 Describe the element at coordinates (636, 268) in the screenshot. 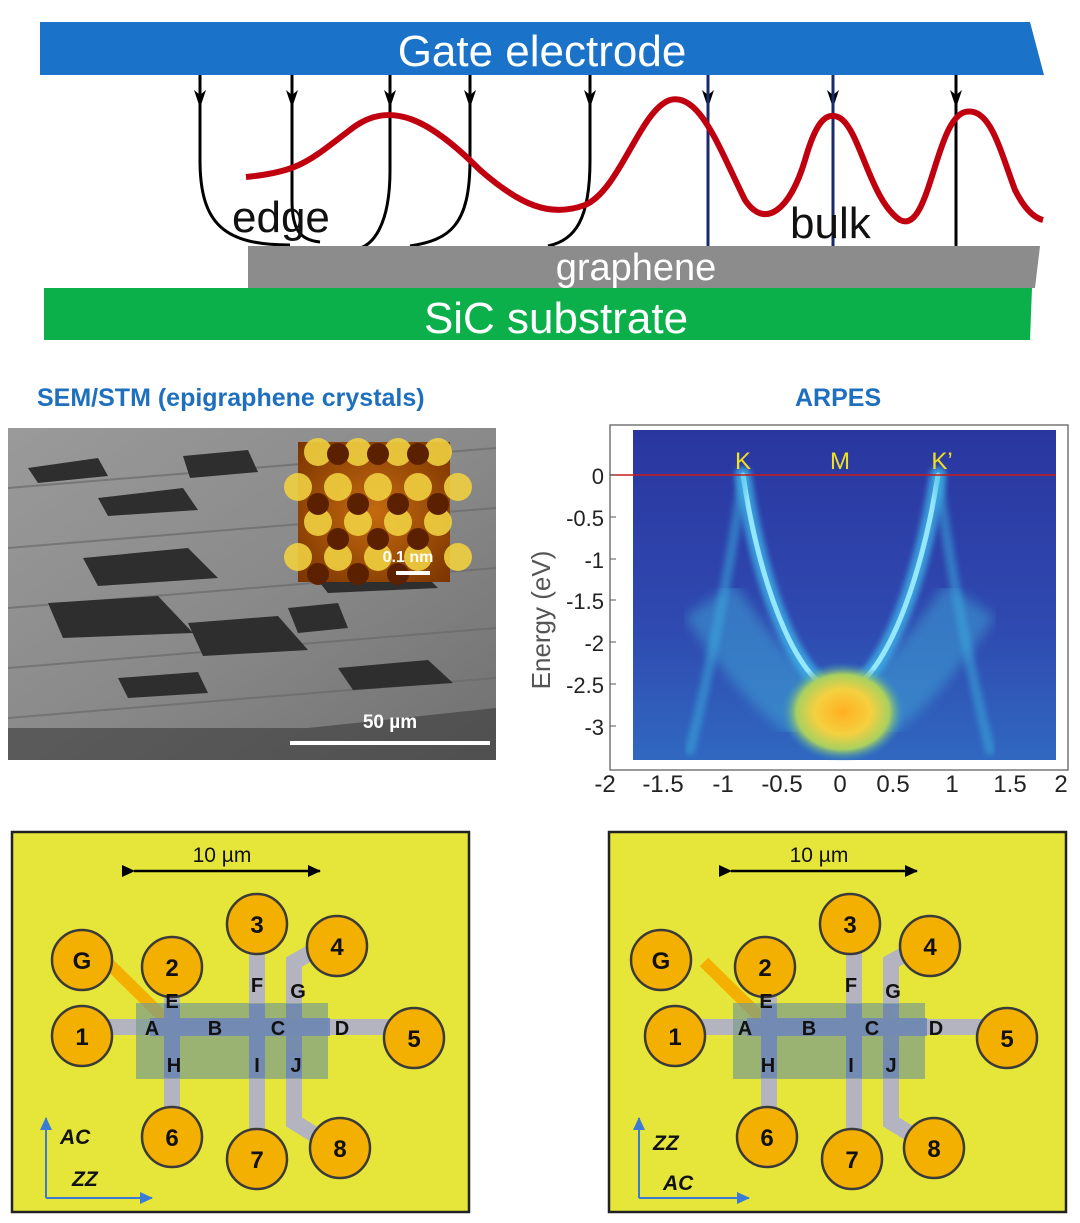

I see `graphene-label: graphene` at that location.